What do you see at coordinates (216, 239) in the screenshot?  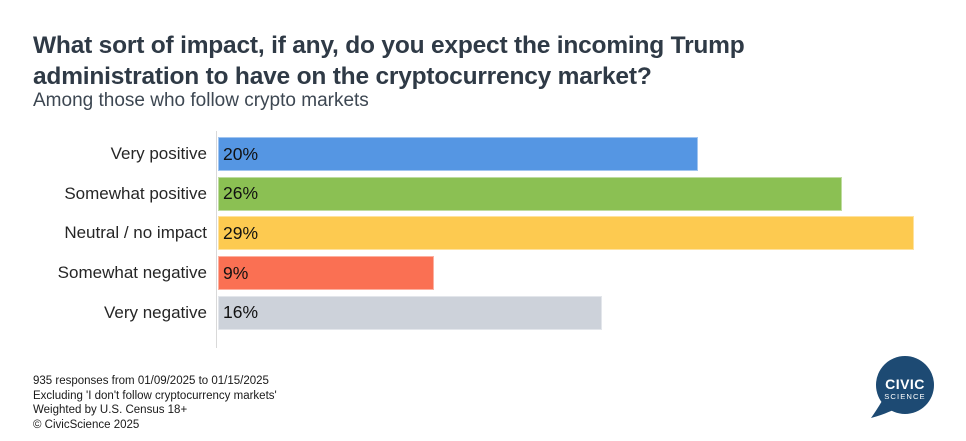 I see `y-axis-line` at bounding box center [216, 239].